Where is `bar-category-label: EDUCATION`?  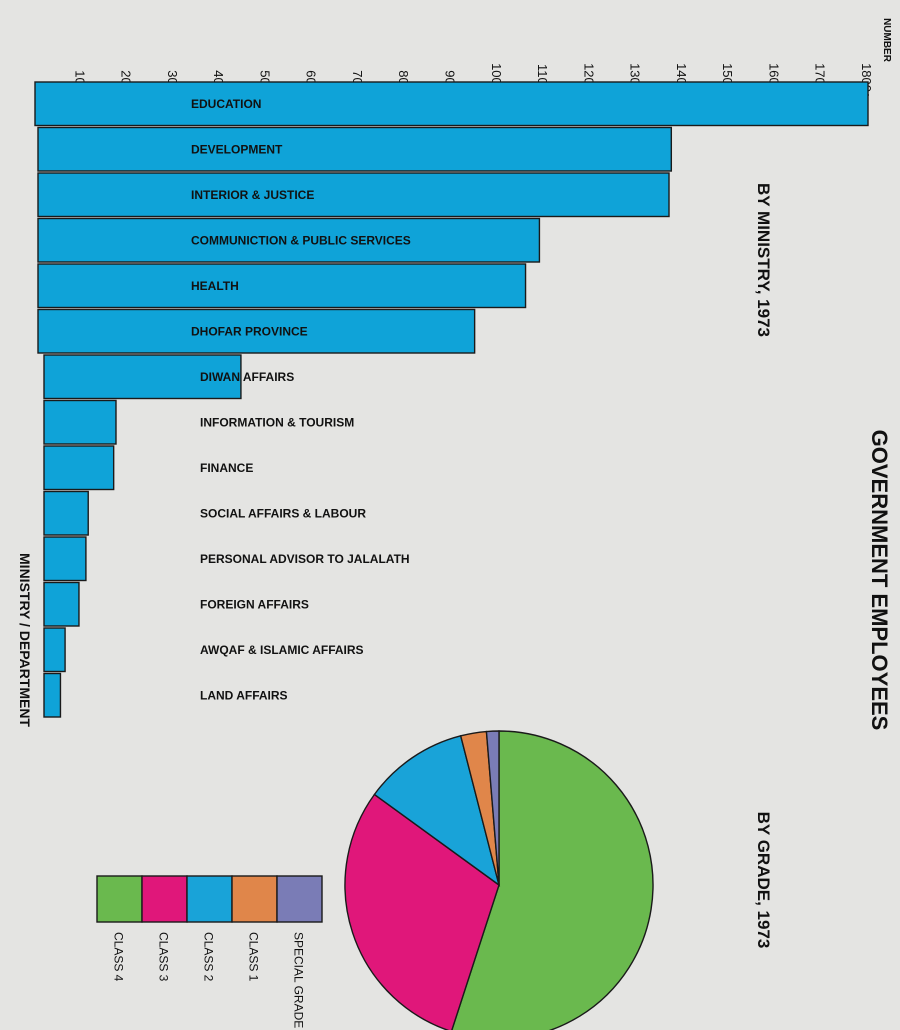
bar-category-label: EDUCATION is located at coordinates (226, 104).